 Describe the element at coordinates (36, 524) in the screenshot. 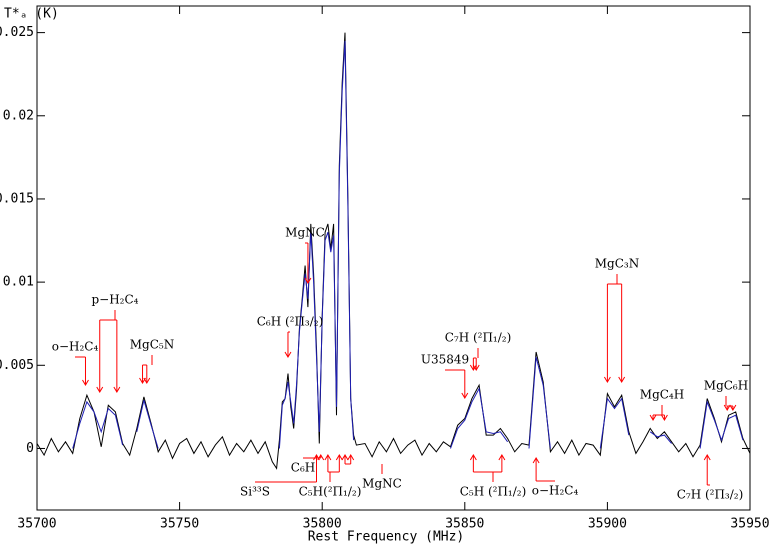

I see `x-tick-label: 35700` at that location.